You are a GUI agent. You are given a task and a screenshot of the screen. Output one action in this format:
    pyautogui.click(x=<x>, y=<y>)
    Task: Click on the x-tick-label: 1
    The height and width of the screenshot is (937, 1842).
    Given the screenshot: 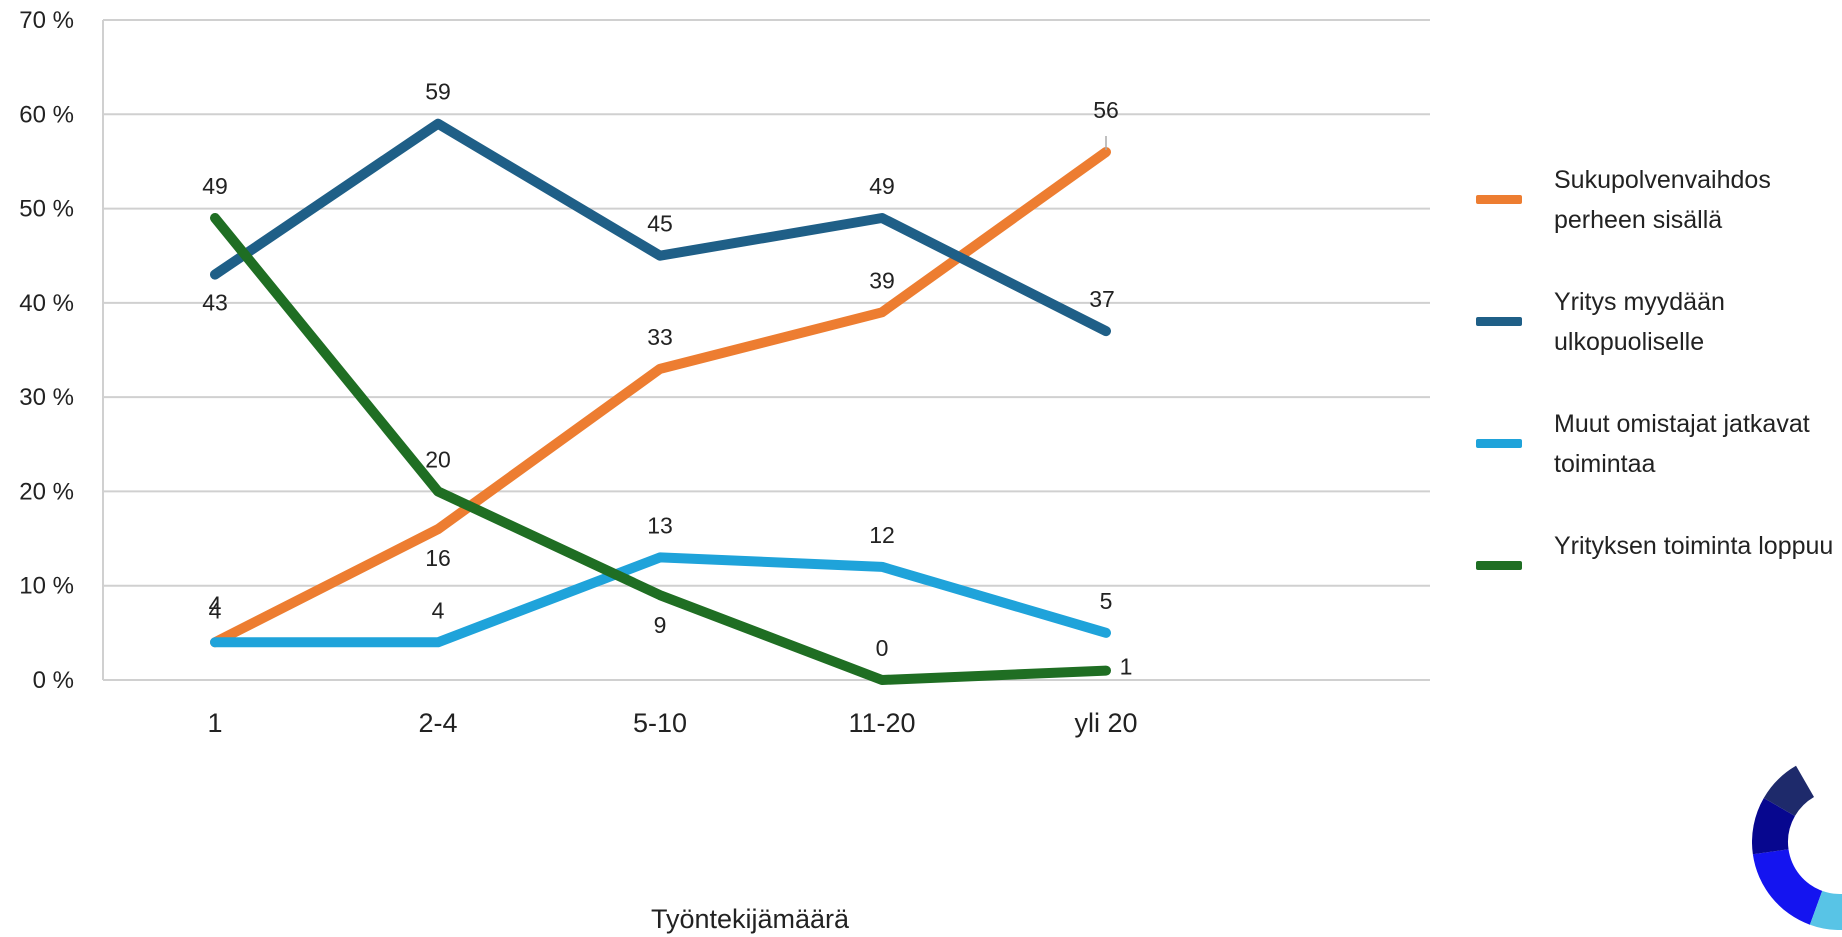 What is the action you would take?
    pyautogui.click(x=214, y=723)
    